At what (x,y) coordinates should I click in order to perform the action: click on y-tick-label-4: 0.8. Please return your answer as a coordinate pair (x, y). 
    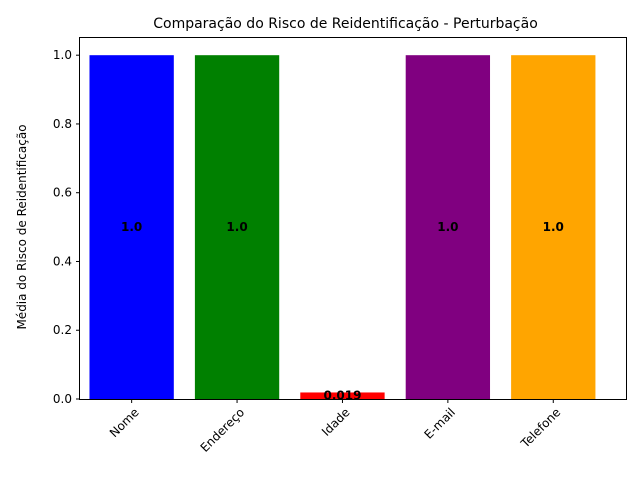
    Looking at the image, I should click on (62, 124).